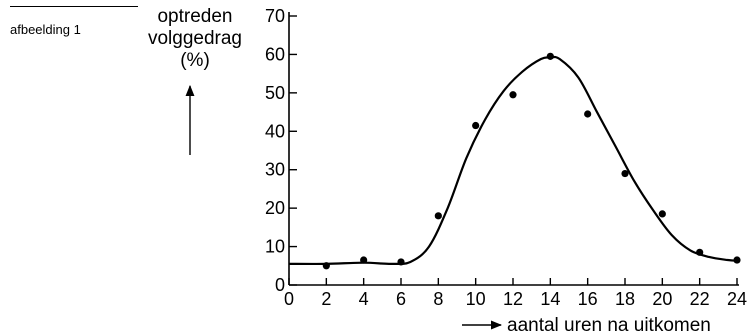  Describe the element at coordinates (275, 208) in the screenshot. I see `y-tick-label: 20` at that location.